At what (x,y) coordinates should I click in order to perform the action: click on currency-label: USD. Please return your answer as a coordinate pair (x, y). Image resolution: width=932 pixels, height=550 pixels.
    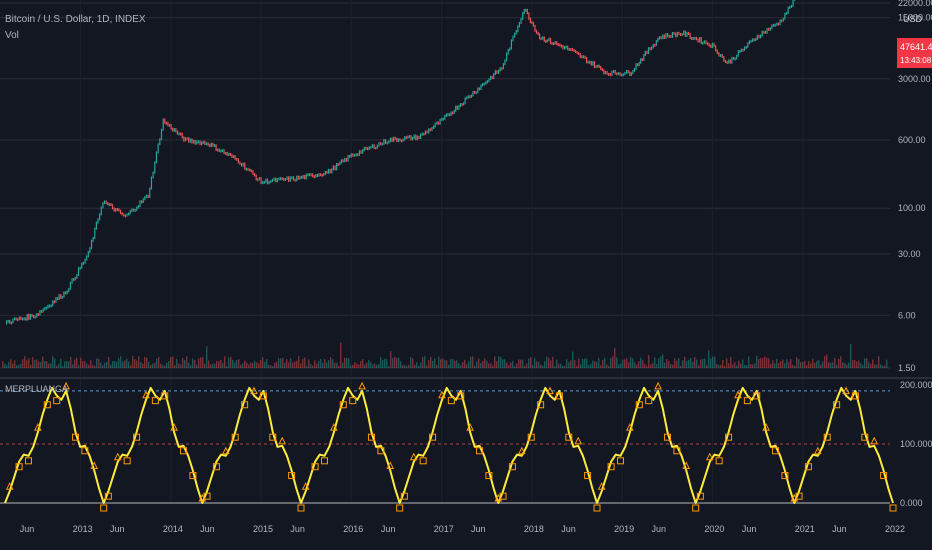
    Looking at the image, I should click on (913, 19).